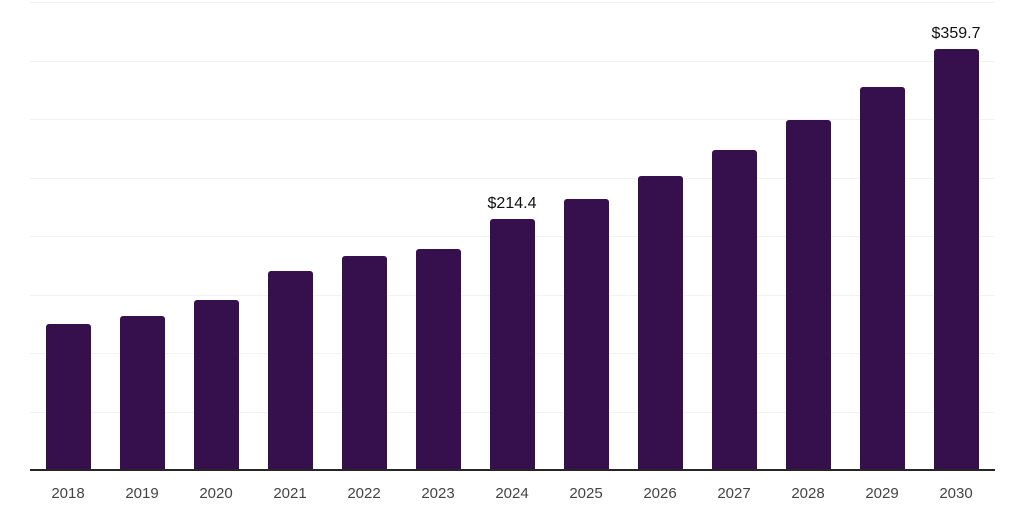 The image size is (1024, 512). I want to click on x-tick-label: 2022, so click(364, 493).